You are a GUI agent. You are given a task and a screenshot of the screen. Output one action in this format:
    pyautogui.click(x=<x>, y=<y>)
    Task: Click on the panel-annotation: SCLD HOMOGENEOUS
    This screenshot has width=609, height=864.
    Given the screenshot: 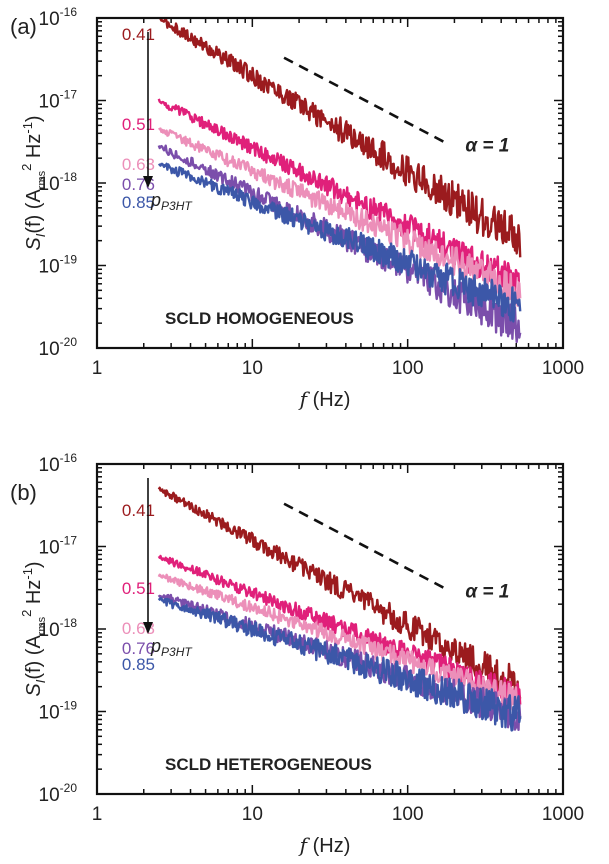 What is the action you would take?
    pyautogui.click(x=259, y=318)
    